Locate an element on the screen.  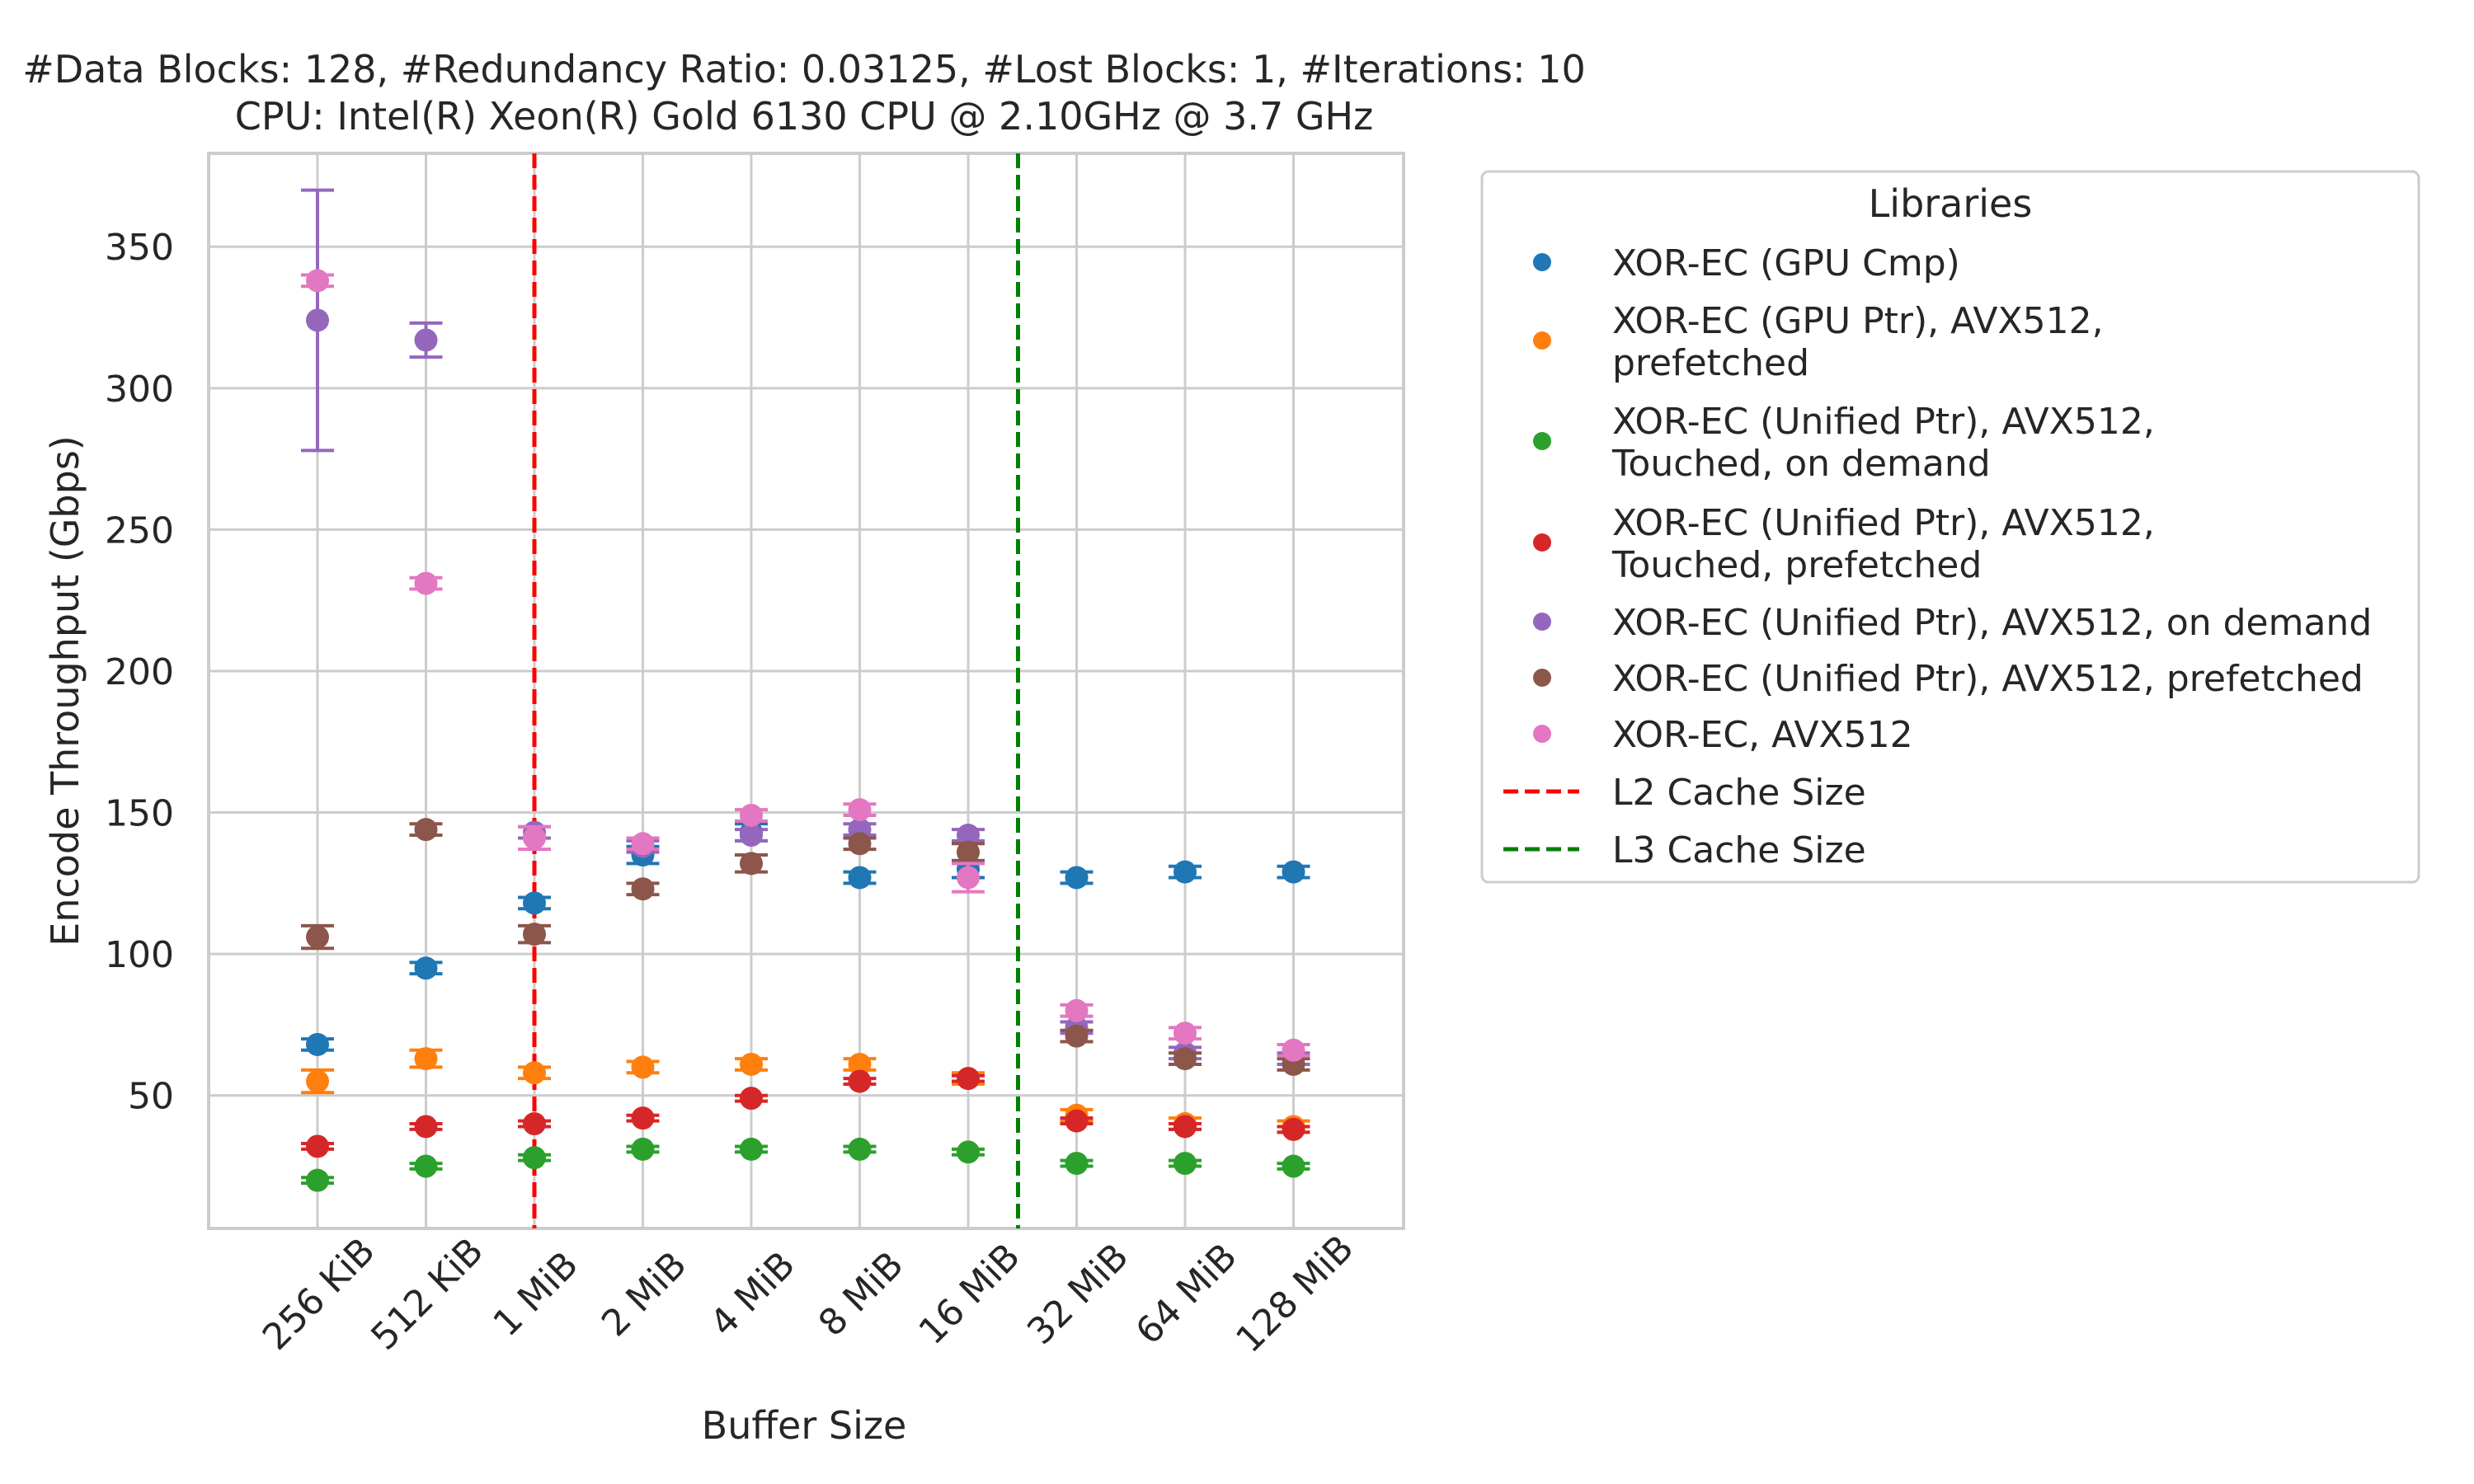
x-tick-label: 2 MiB is located at coordinates (644, 1294).